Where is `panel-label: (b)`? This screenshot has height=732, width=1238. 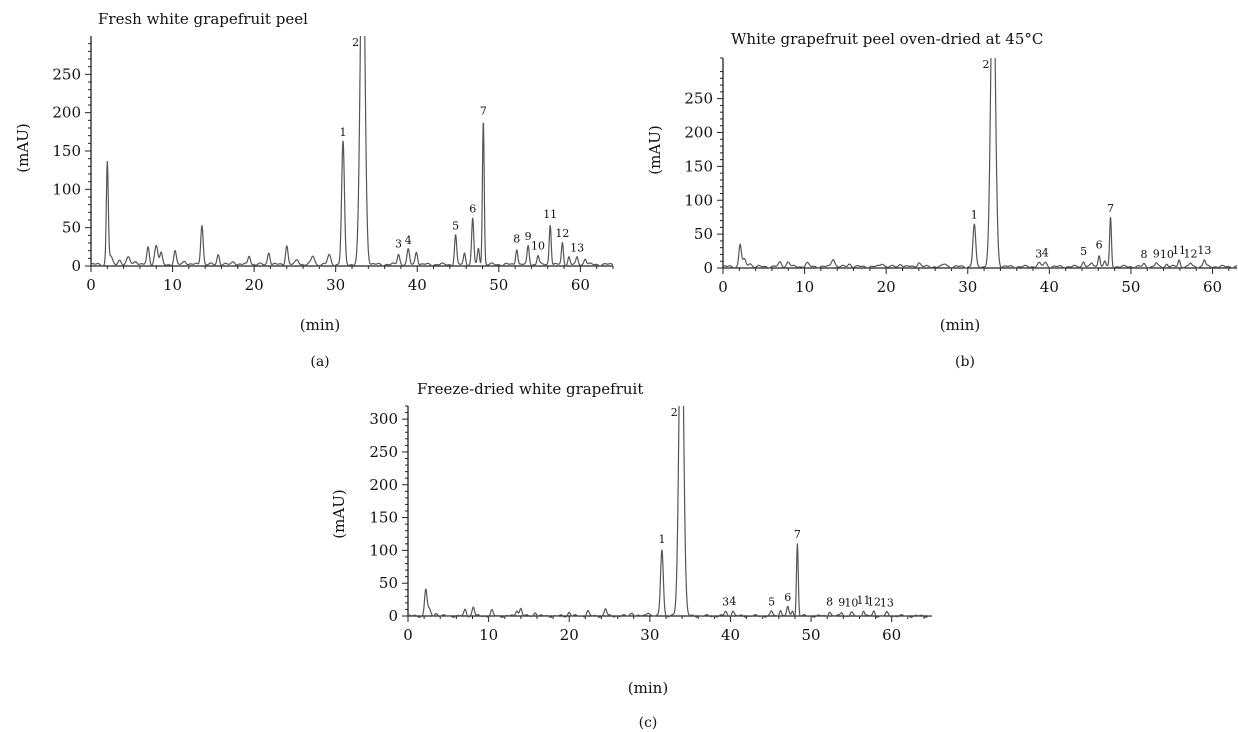
panel-label: (b) is located at coordinates (965, 362).